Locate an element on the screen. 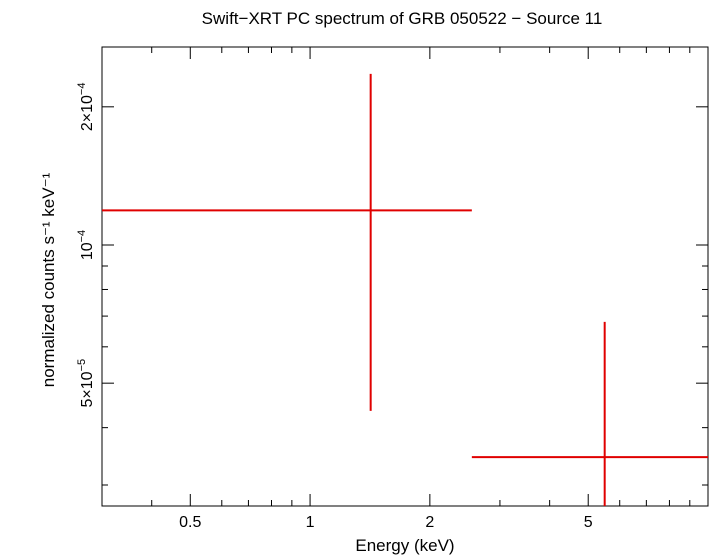  y-tick-label: 5×10−5 is located at coordinates (86, 383).